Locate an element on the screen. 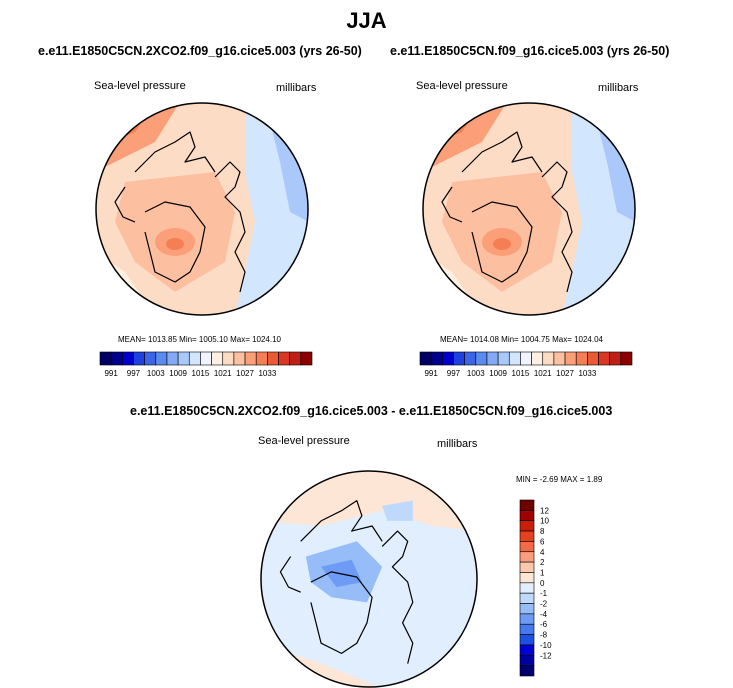 This screenshot has width=733, height=688. colorbar-tick-label: 12 is located at coordinates (544, 510).